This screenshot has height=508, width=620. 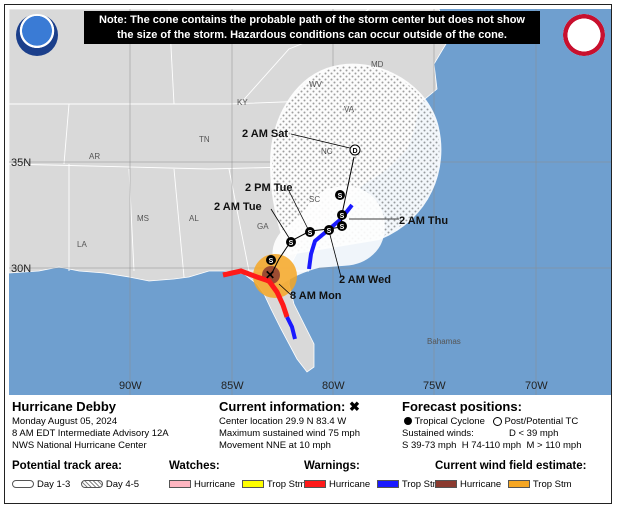 I want to click on time-label-2am-tue: 2 AM Tue, so click(x=238, y=207).